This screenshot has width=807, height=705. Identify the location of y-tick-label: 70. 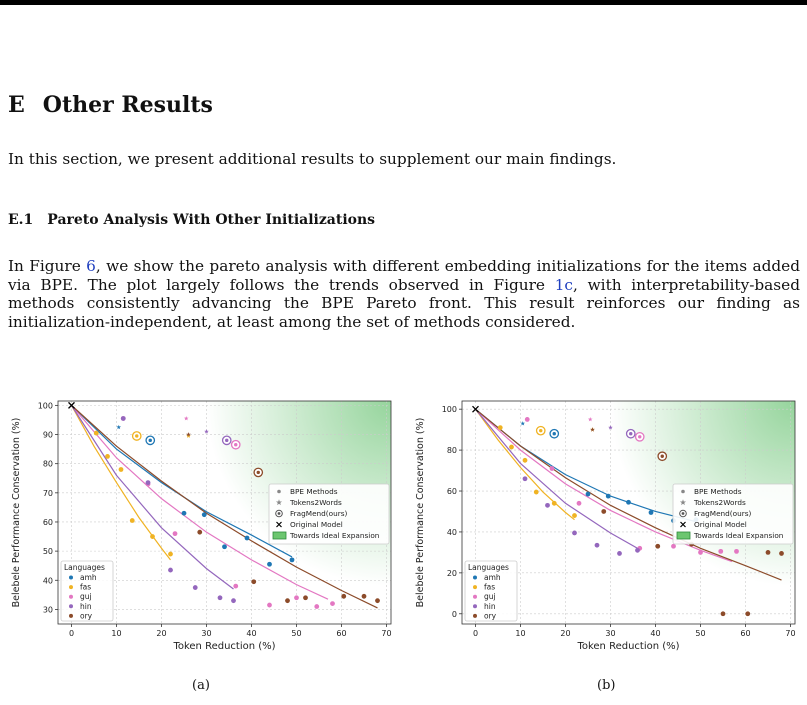
(48, 493).